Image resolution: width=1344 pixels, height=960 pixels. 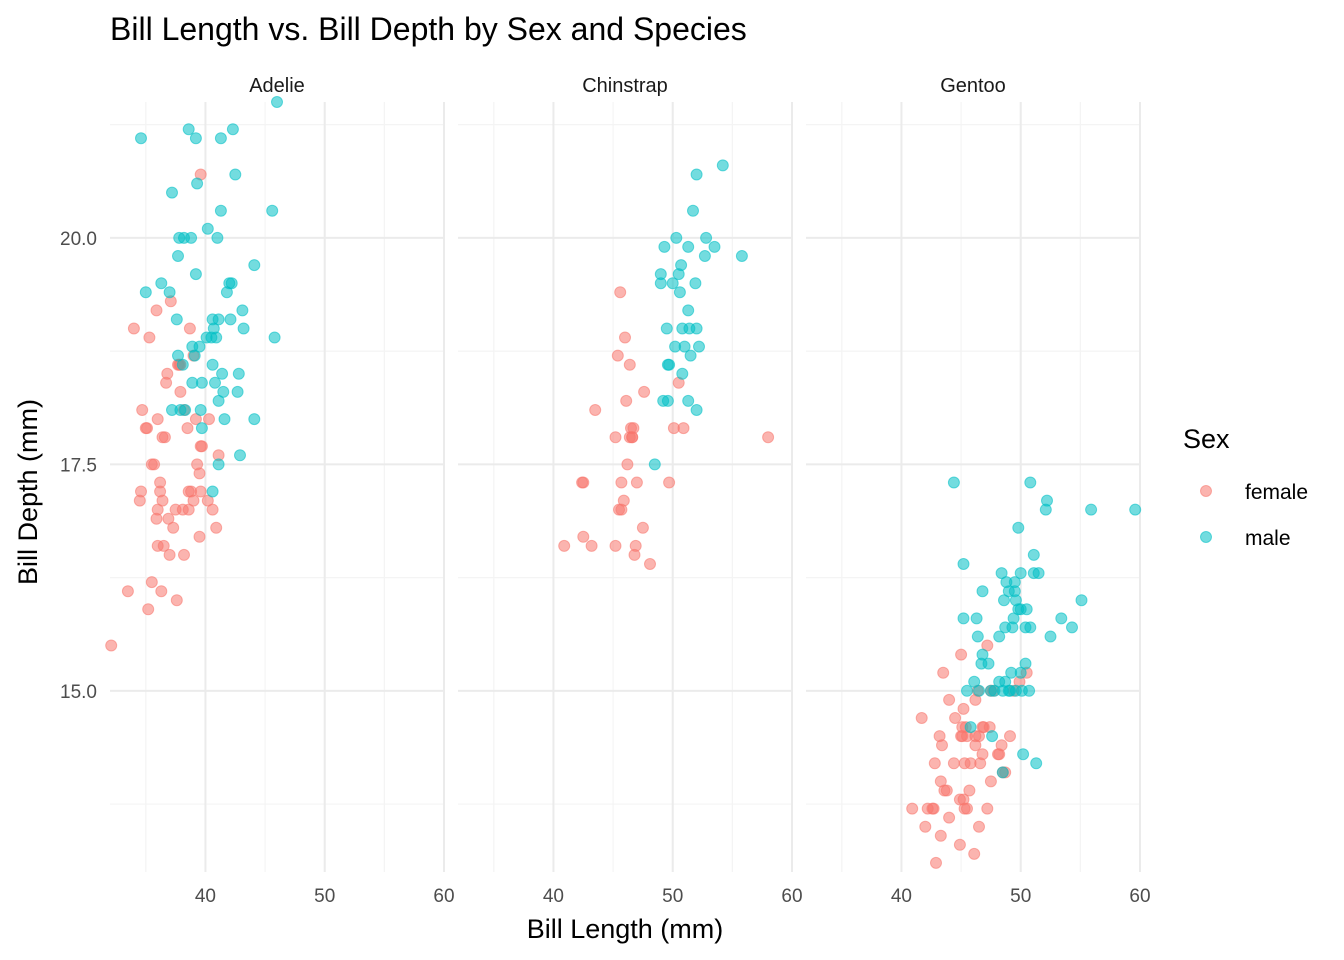 I want to click on y-tick-label: 20.0, so click(x=78, y=239).